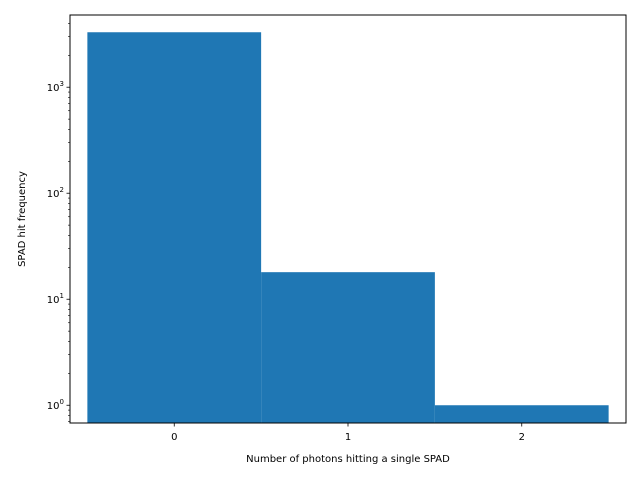 The height and width of the screenshot is (480, 640). Describe the element at coordinates (55, 87) in the screenshot. I see `y-tick-label: 10³` at that location.